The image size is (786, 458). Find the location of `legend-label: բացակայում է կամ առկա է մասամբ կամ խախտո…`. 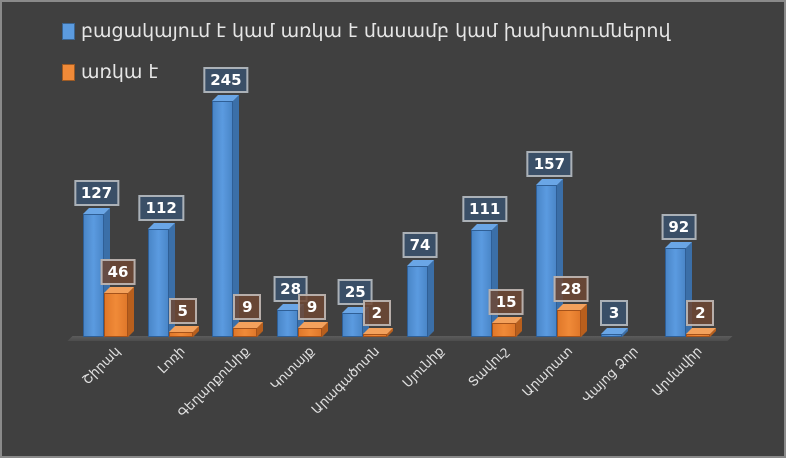

legend-label: բացակայում է կամ առկա է մասամբ կամ խախտո… is located at coordinates (376, 31).